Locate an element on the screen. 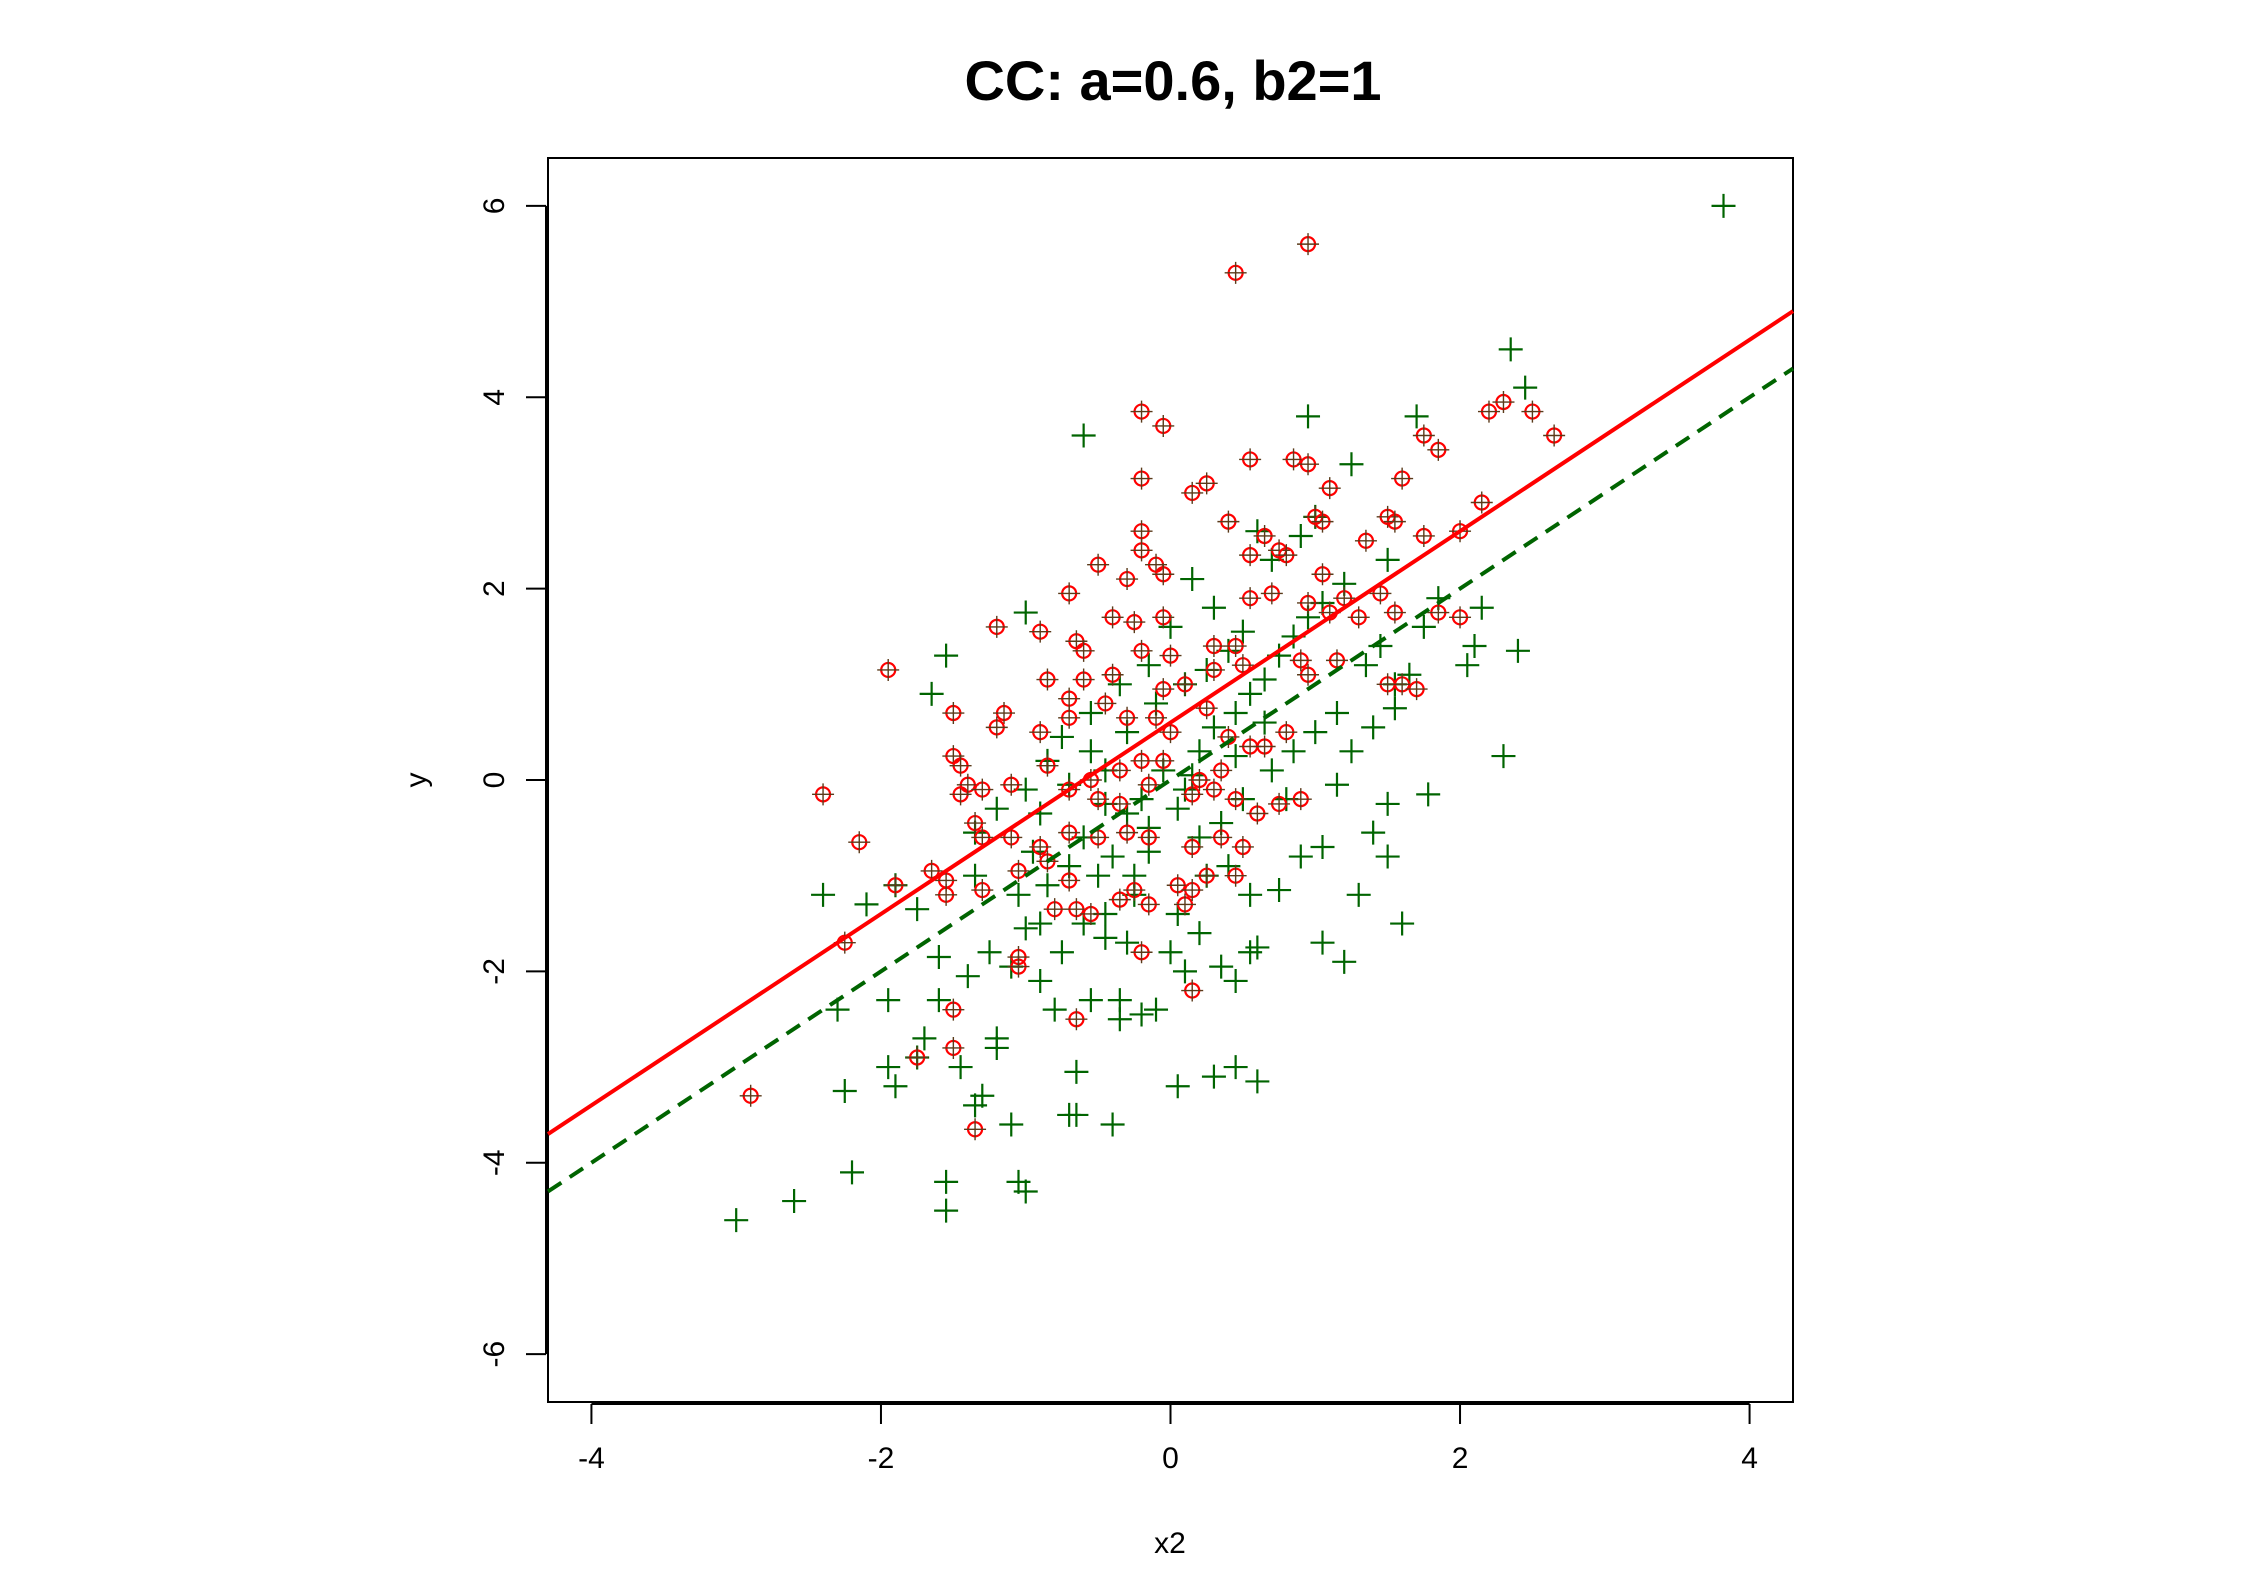 This screenshot has width=2244, height=1587. y-tick-label: 4 is located at coordinates (494, 397).